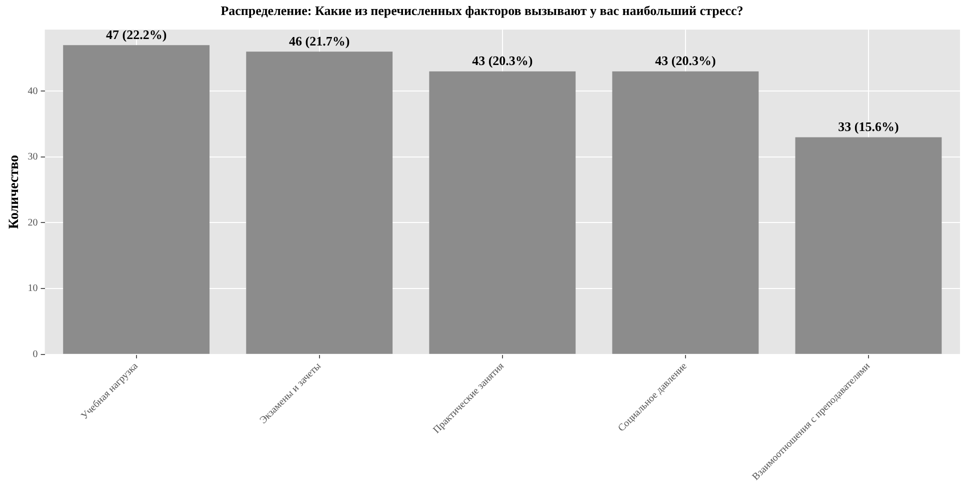 This screenshot has height=485, width=967. Describe the element at coordinates (136, 34) in the screenshot. I see `data-label: 47 (22.2%)` at that location.